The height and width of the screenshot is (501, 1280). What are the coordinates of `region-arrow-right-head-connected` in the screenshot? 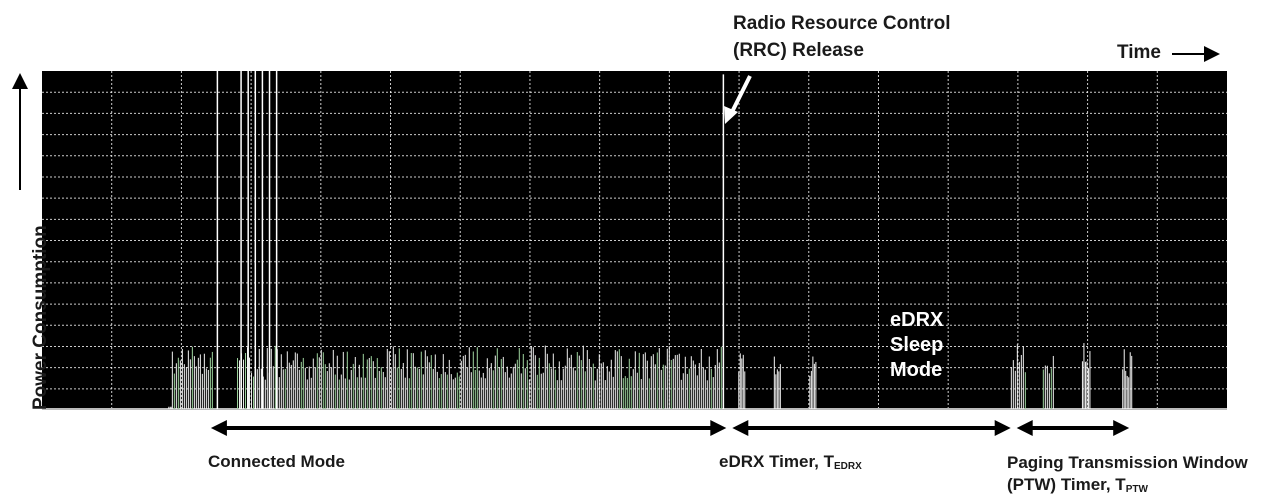 It's located at (718, 428).